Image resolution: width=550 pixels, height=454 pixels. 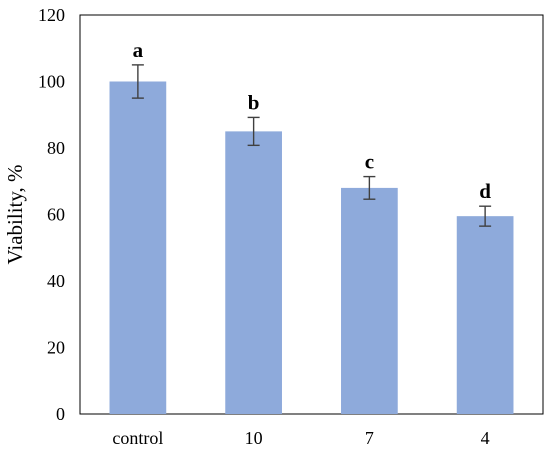 I want to click on significance-label: c, so click(x=369, y=162).